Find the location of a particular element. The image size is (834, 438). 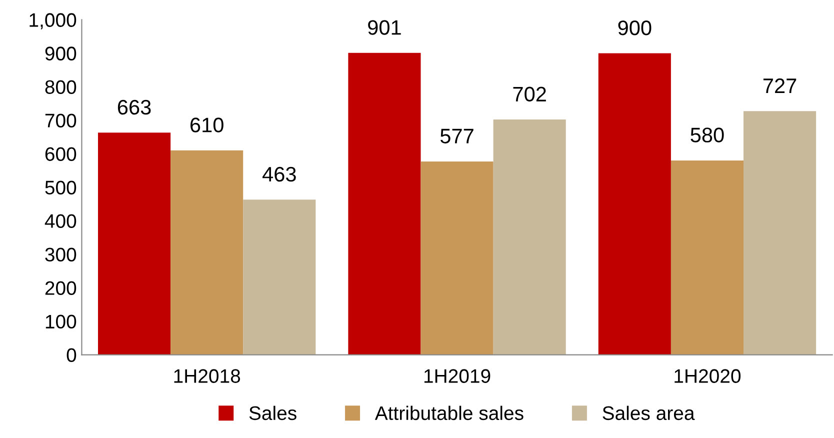

y-tick-label: 800 is located at coordinates (60, 87).